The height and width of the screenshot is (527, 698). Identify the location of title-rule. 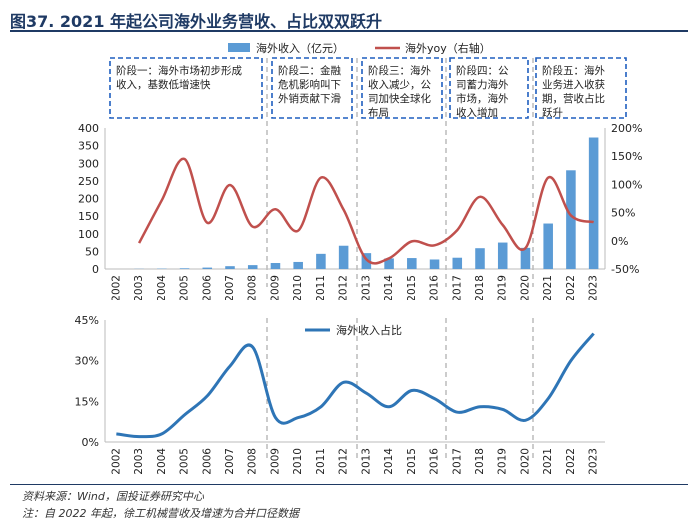
(349, 31).